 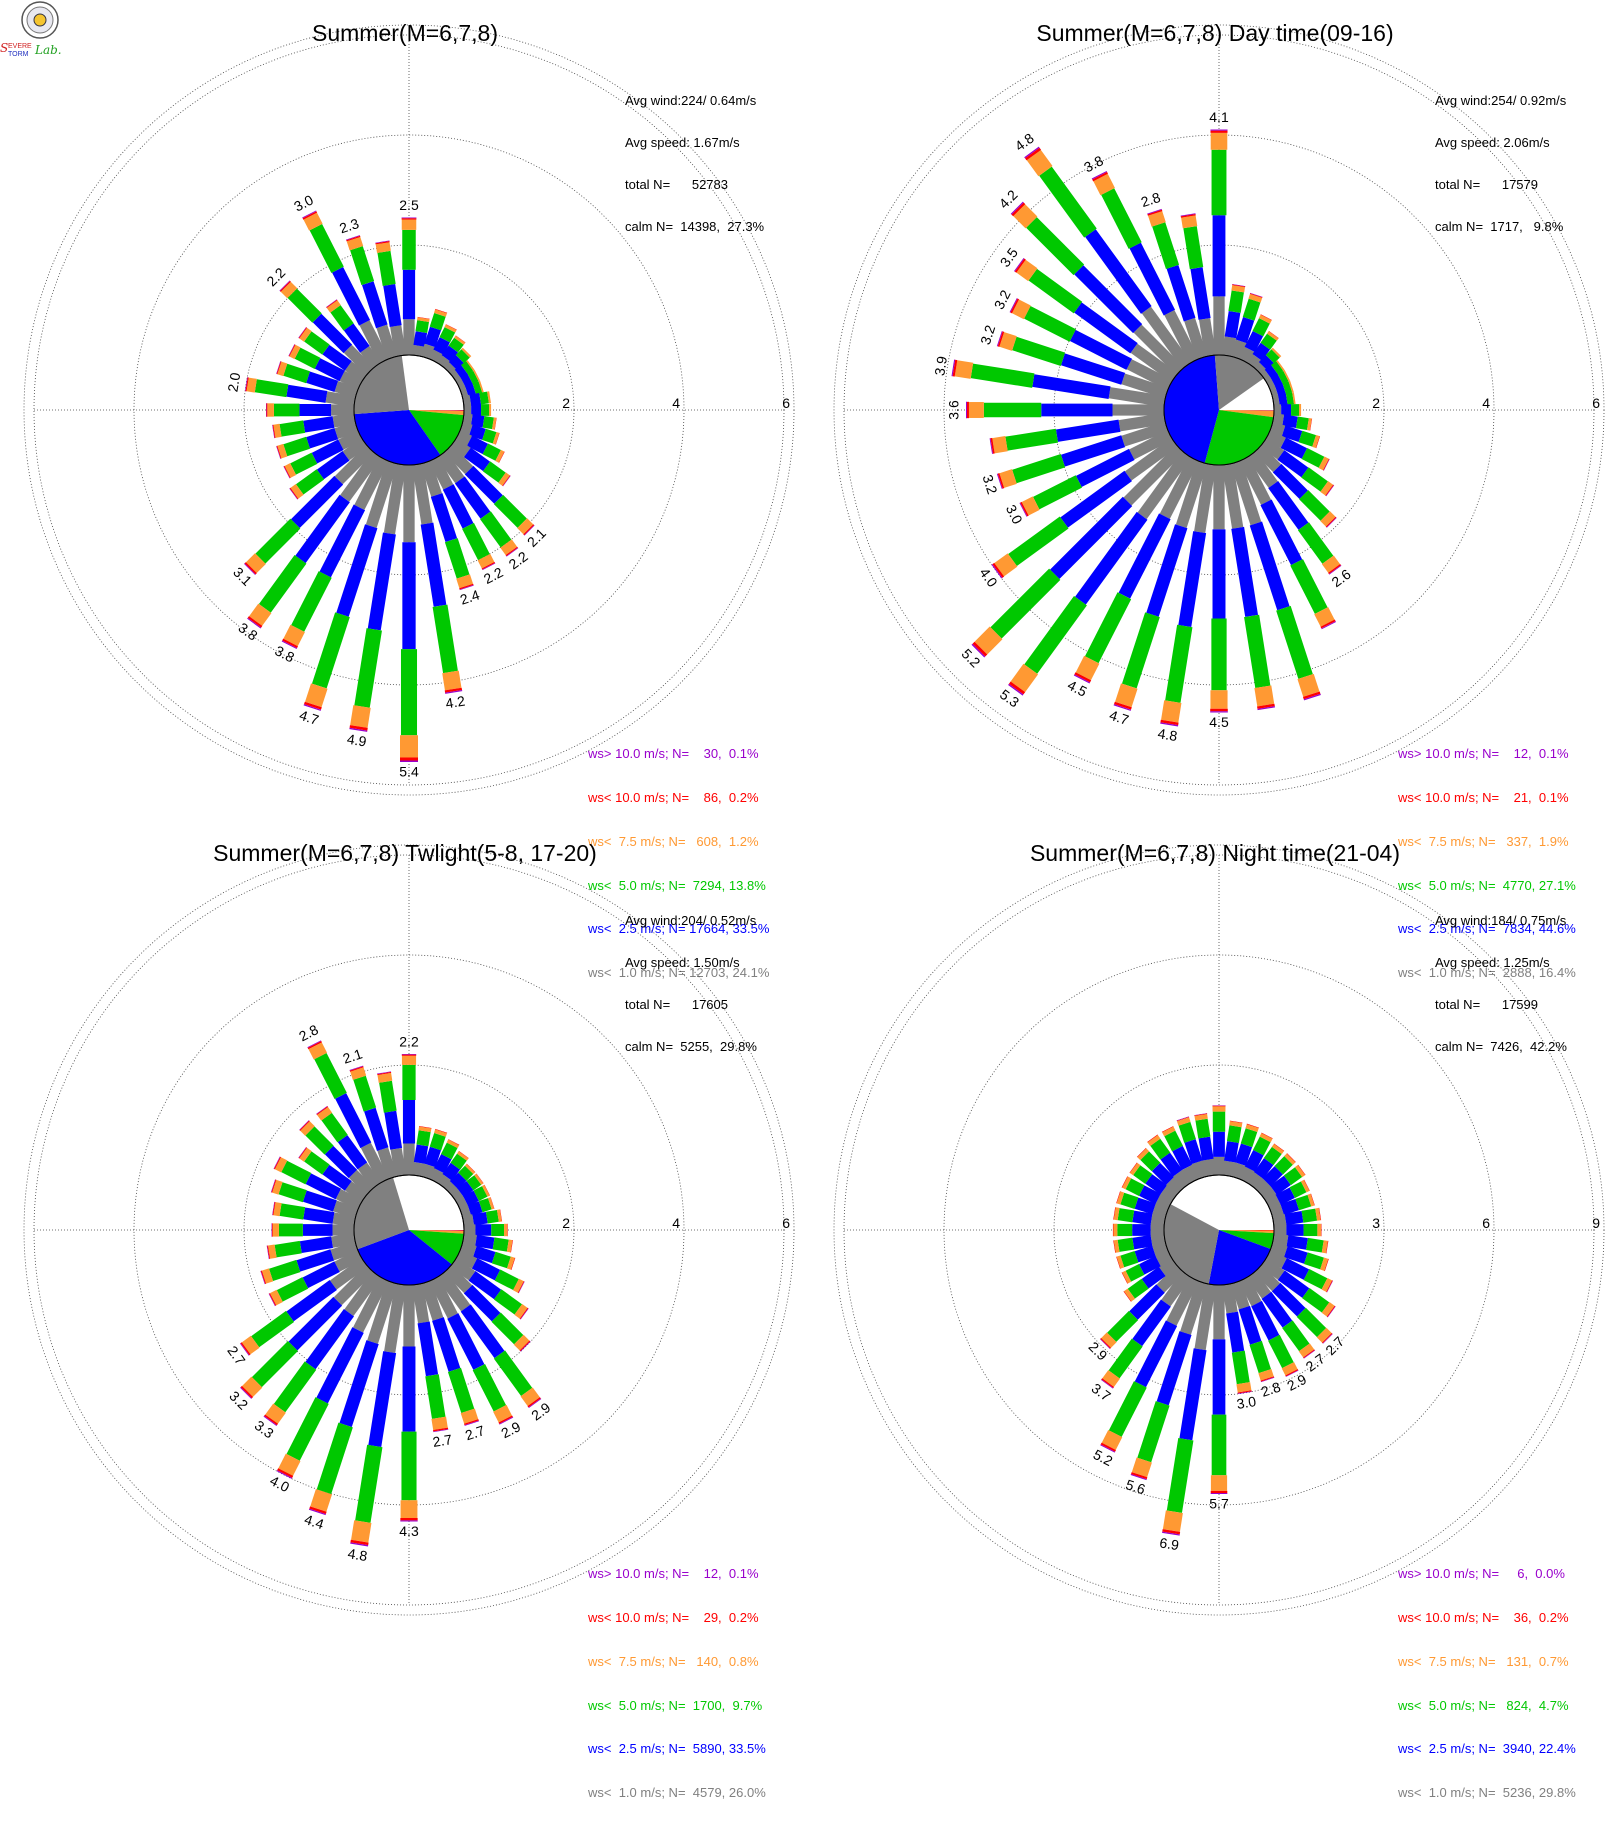 I want to click on ring-label: 6, so click(x=786, y=1223).